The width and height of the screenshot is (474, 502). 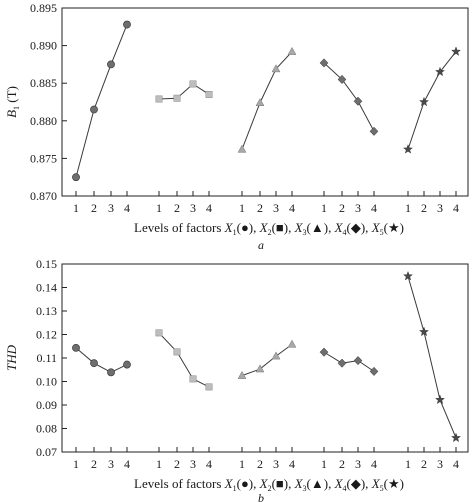 I want to click on series-line-triangle, so click(x=267, y=100).